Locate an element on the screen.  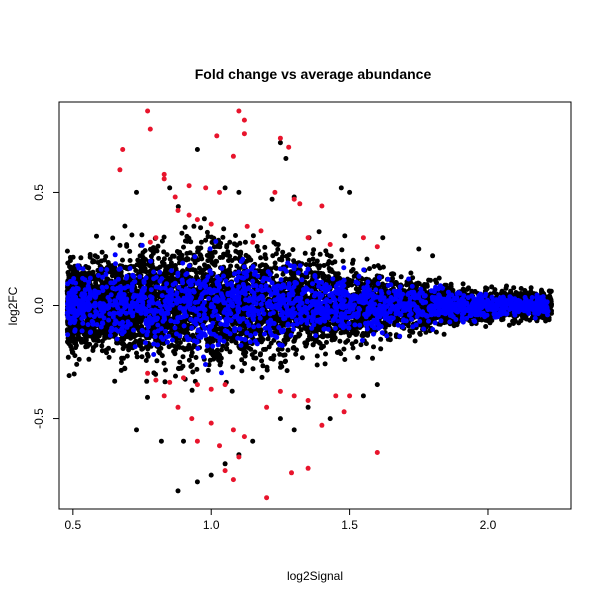
chart-title: Fold change vs average abundance is located at coordinates (313, 74).